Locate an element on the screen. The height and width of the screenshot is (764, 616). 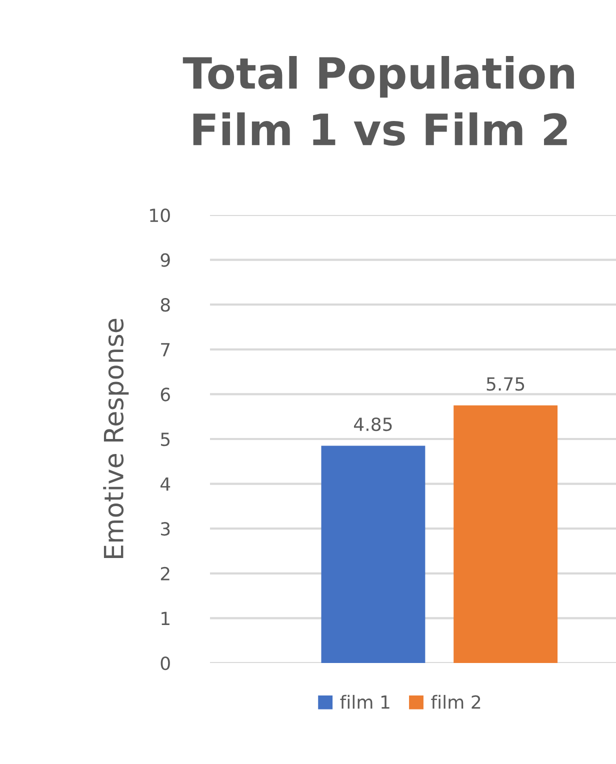
y-tick-label: 7 is located at coordinates (165, 349).